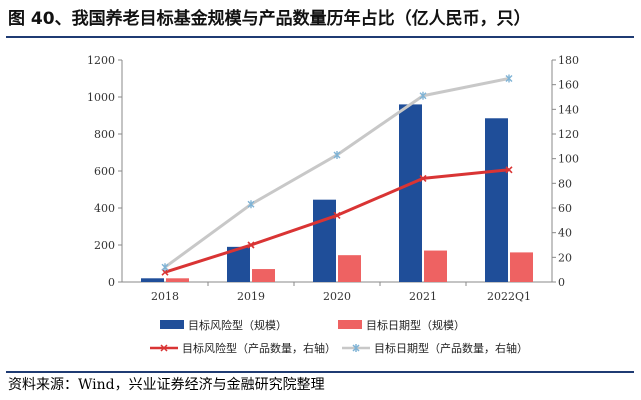  I want to click on legend-target-risk-line: 目标风险型（产品数量，右轴）, so click(243, 348).